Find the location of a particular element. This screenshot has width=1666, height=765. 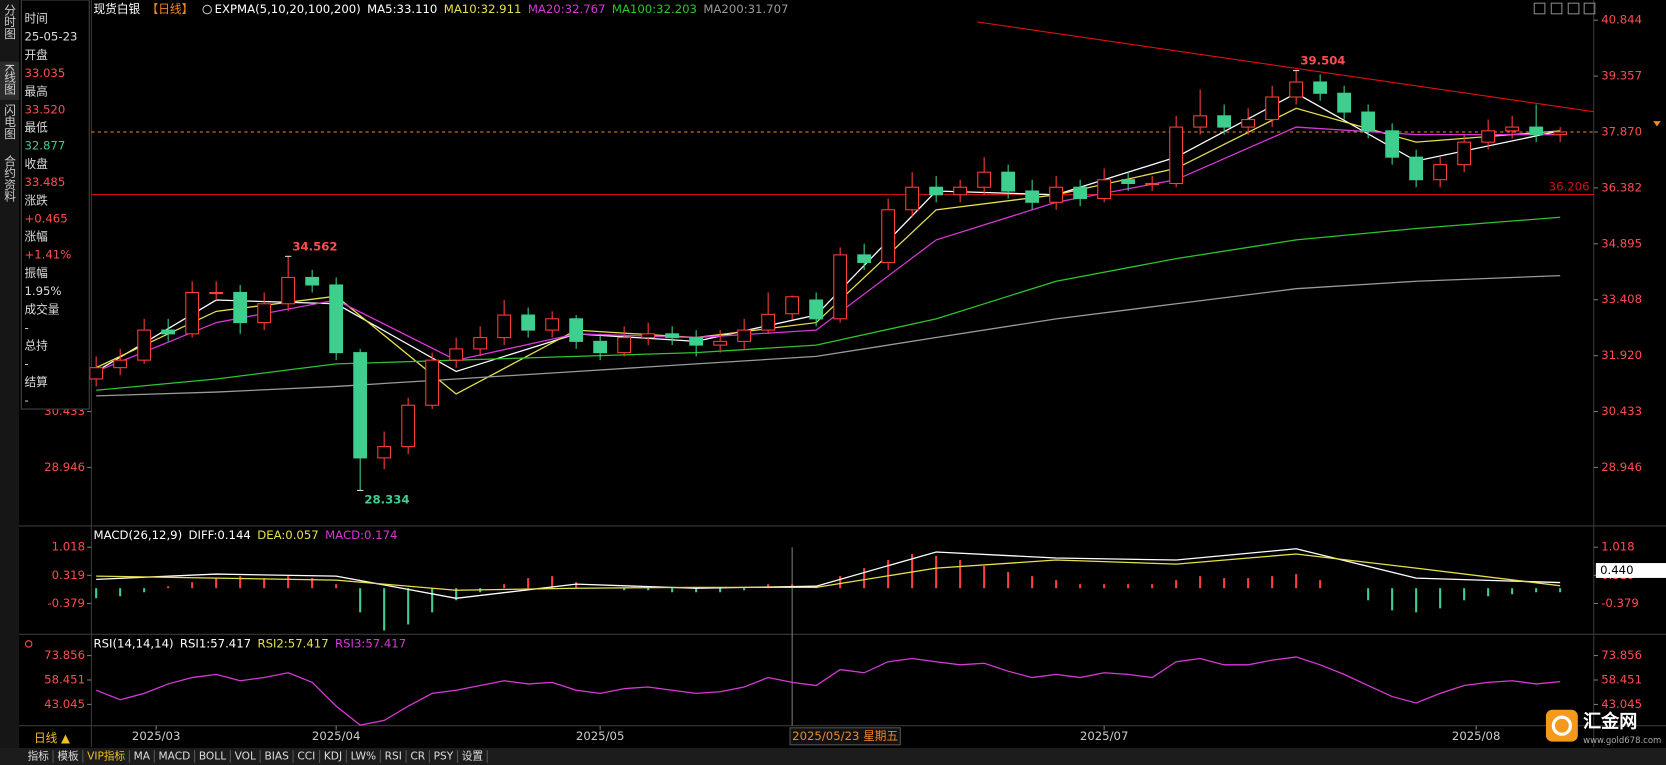

y-tick-label: 58.451 is located at coordinates (1621, 679).